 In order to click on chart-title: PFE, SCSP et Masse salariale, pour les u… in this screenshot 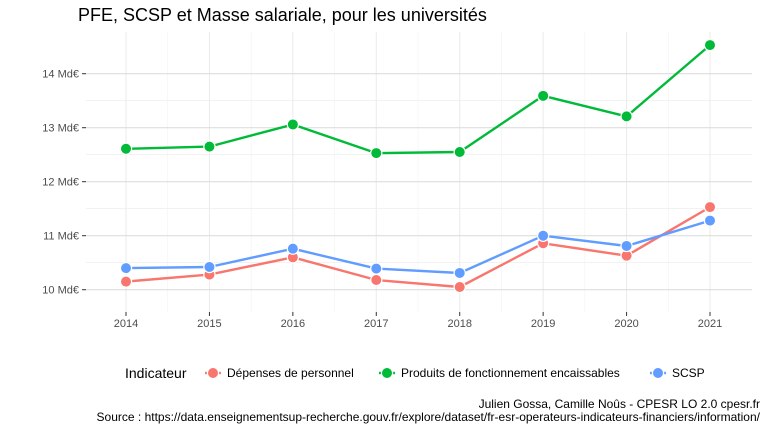, I will do `click(282, 15)`.